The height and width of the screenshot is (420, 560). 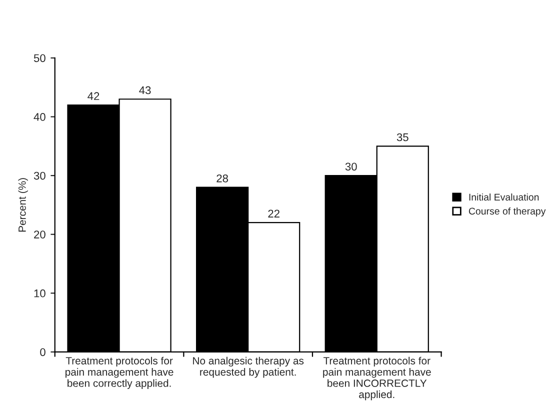 I want to click on data-label: 22, so click(x=274, y=214).